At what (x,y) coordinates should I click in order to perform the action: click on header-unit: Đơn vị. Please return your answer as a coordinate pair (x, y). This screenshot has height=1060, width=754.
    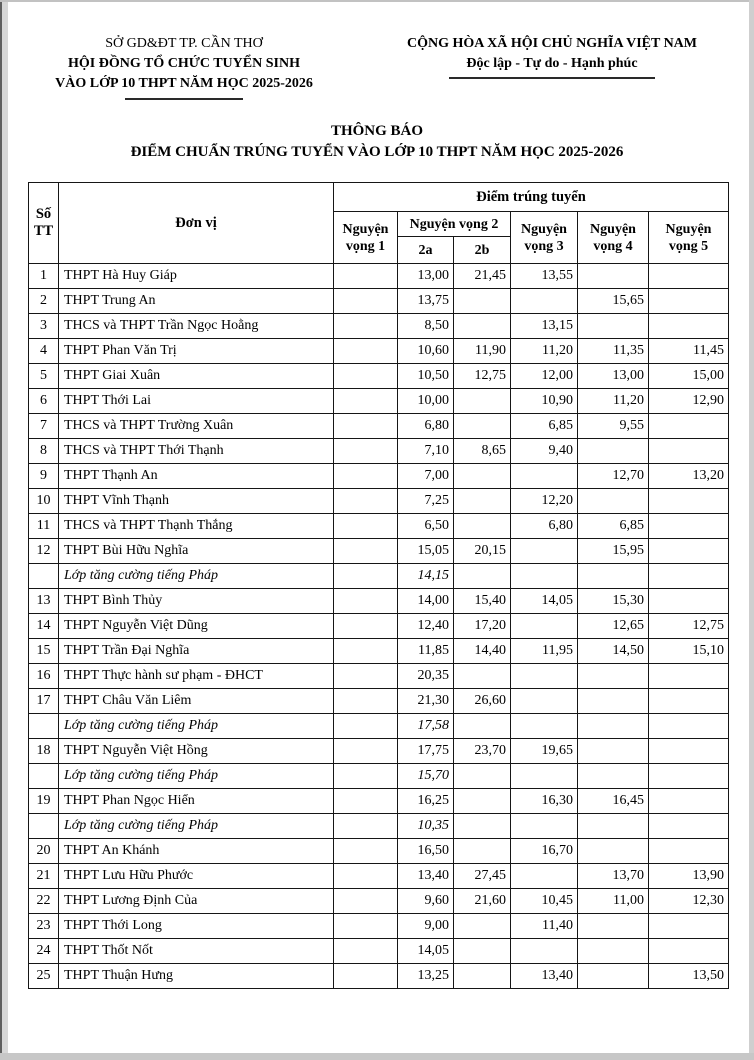
    Looking at the image, I should click on (196, 223).